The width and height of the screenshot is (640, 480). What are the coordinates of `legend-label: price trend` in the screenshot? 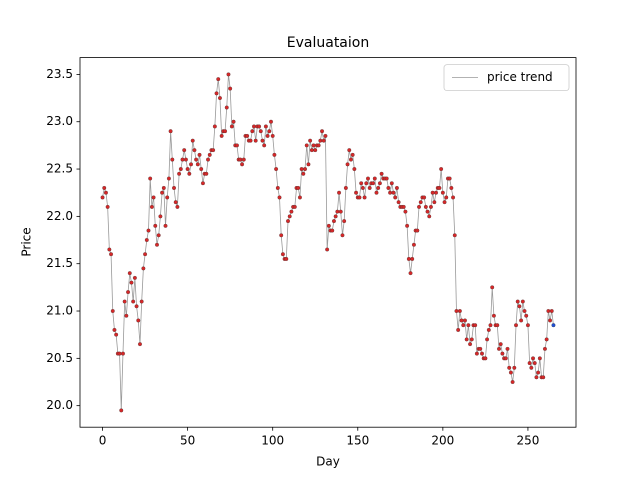 It's located at (520, 77).